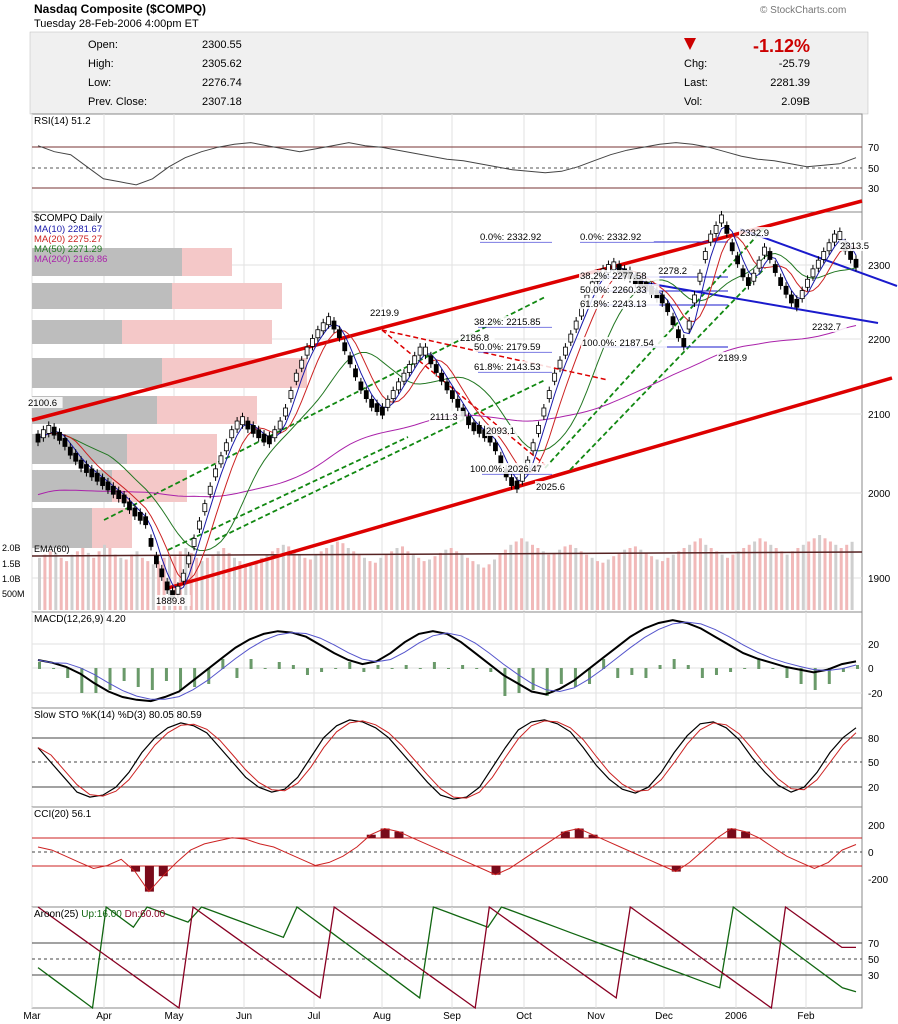 The height and width of the screenshot is (1024, 898). Describe the element at coordinates (288, 493) in the screenshot. I see `trend-line-dashed` at that location.